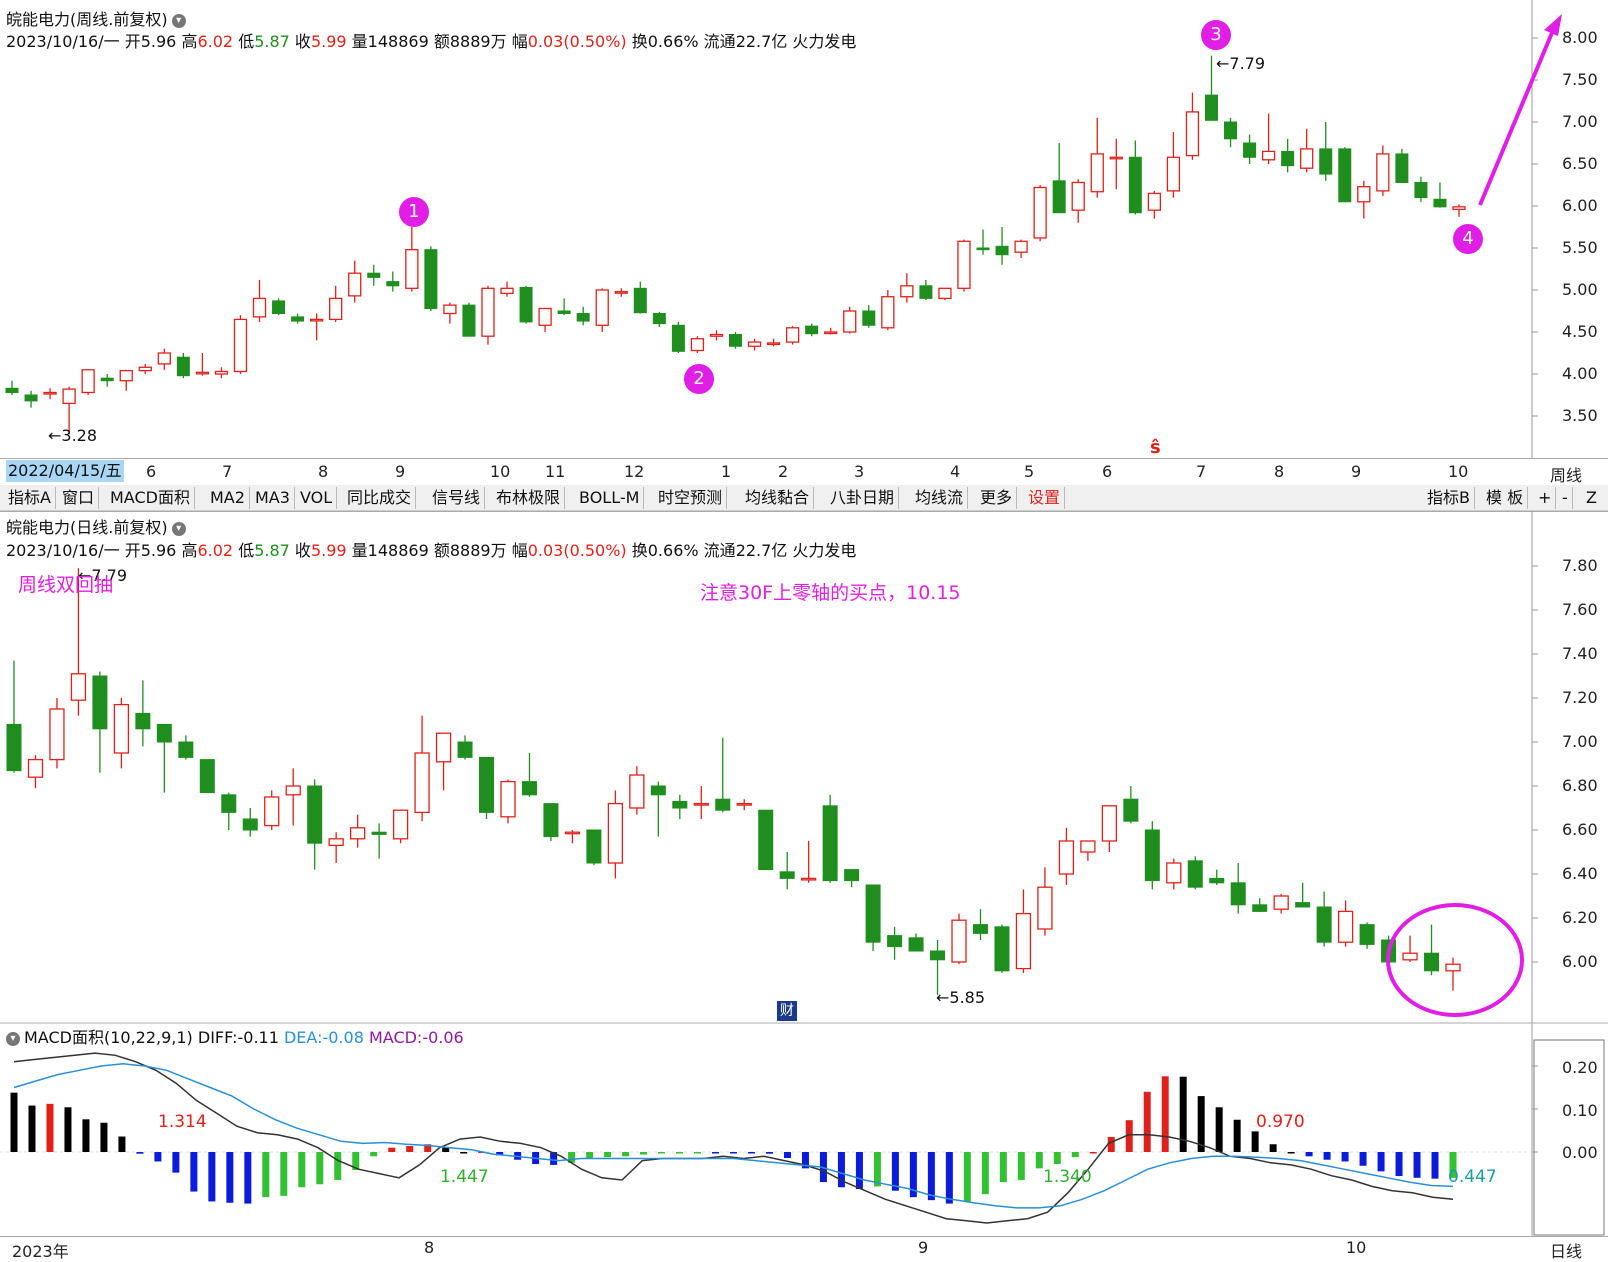  I want to click on high-label: 高, so click(189, 41).